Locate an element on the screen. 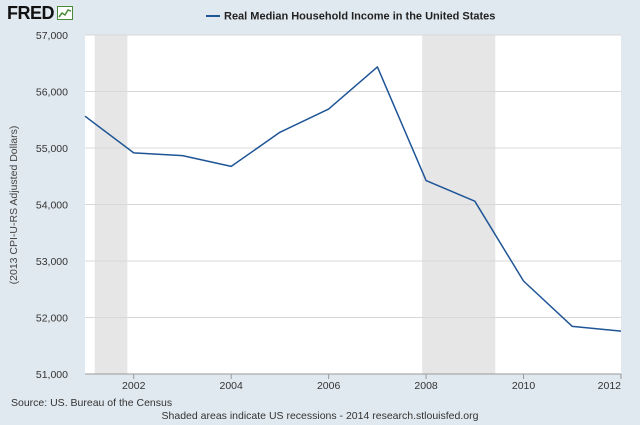 Image resolution: width=640 pixels, height=425 pixels. x-tick-label: 2010 is located at coordinates (524, 386).